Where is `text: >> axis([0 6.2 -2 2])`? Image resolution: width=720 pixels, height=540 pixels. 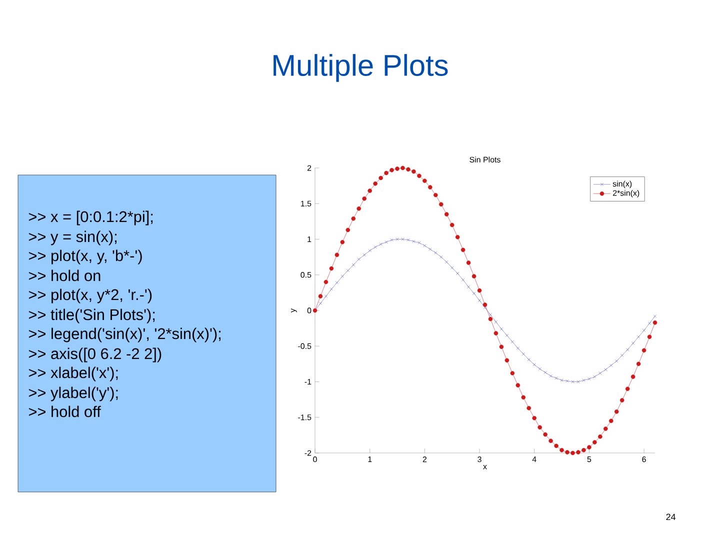 text: >> axis([0 6.2 -2 2]) is located at coordinates (95, 355).